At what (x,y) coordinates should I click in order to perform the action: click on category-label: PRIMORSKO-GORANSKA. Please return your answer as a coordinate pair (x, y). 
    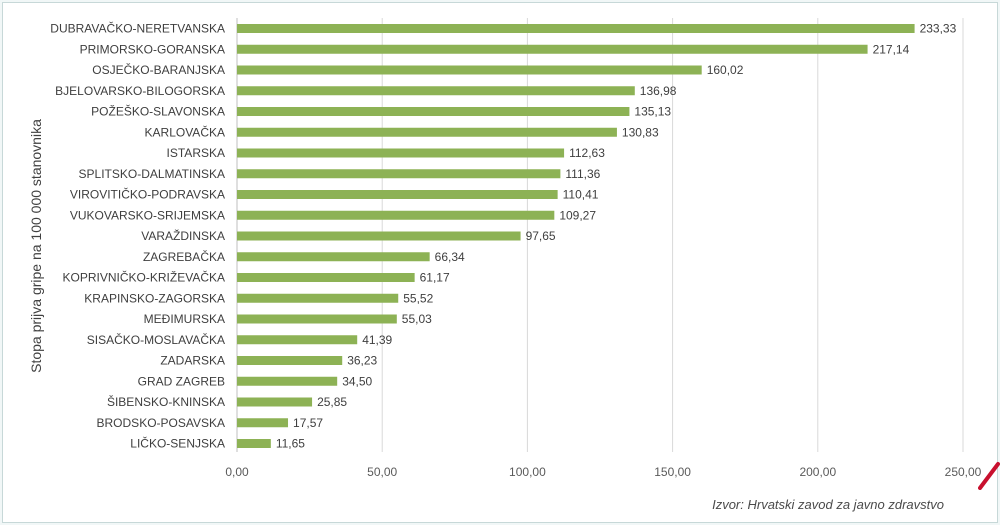
    Looking at the image, I should click on (152, 49).